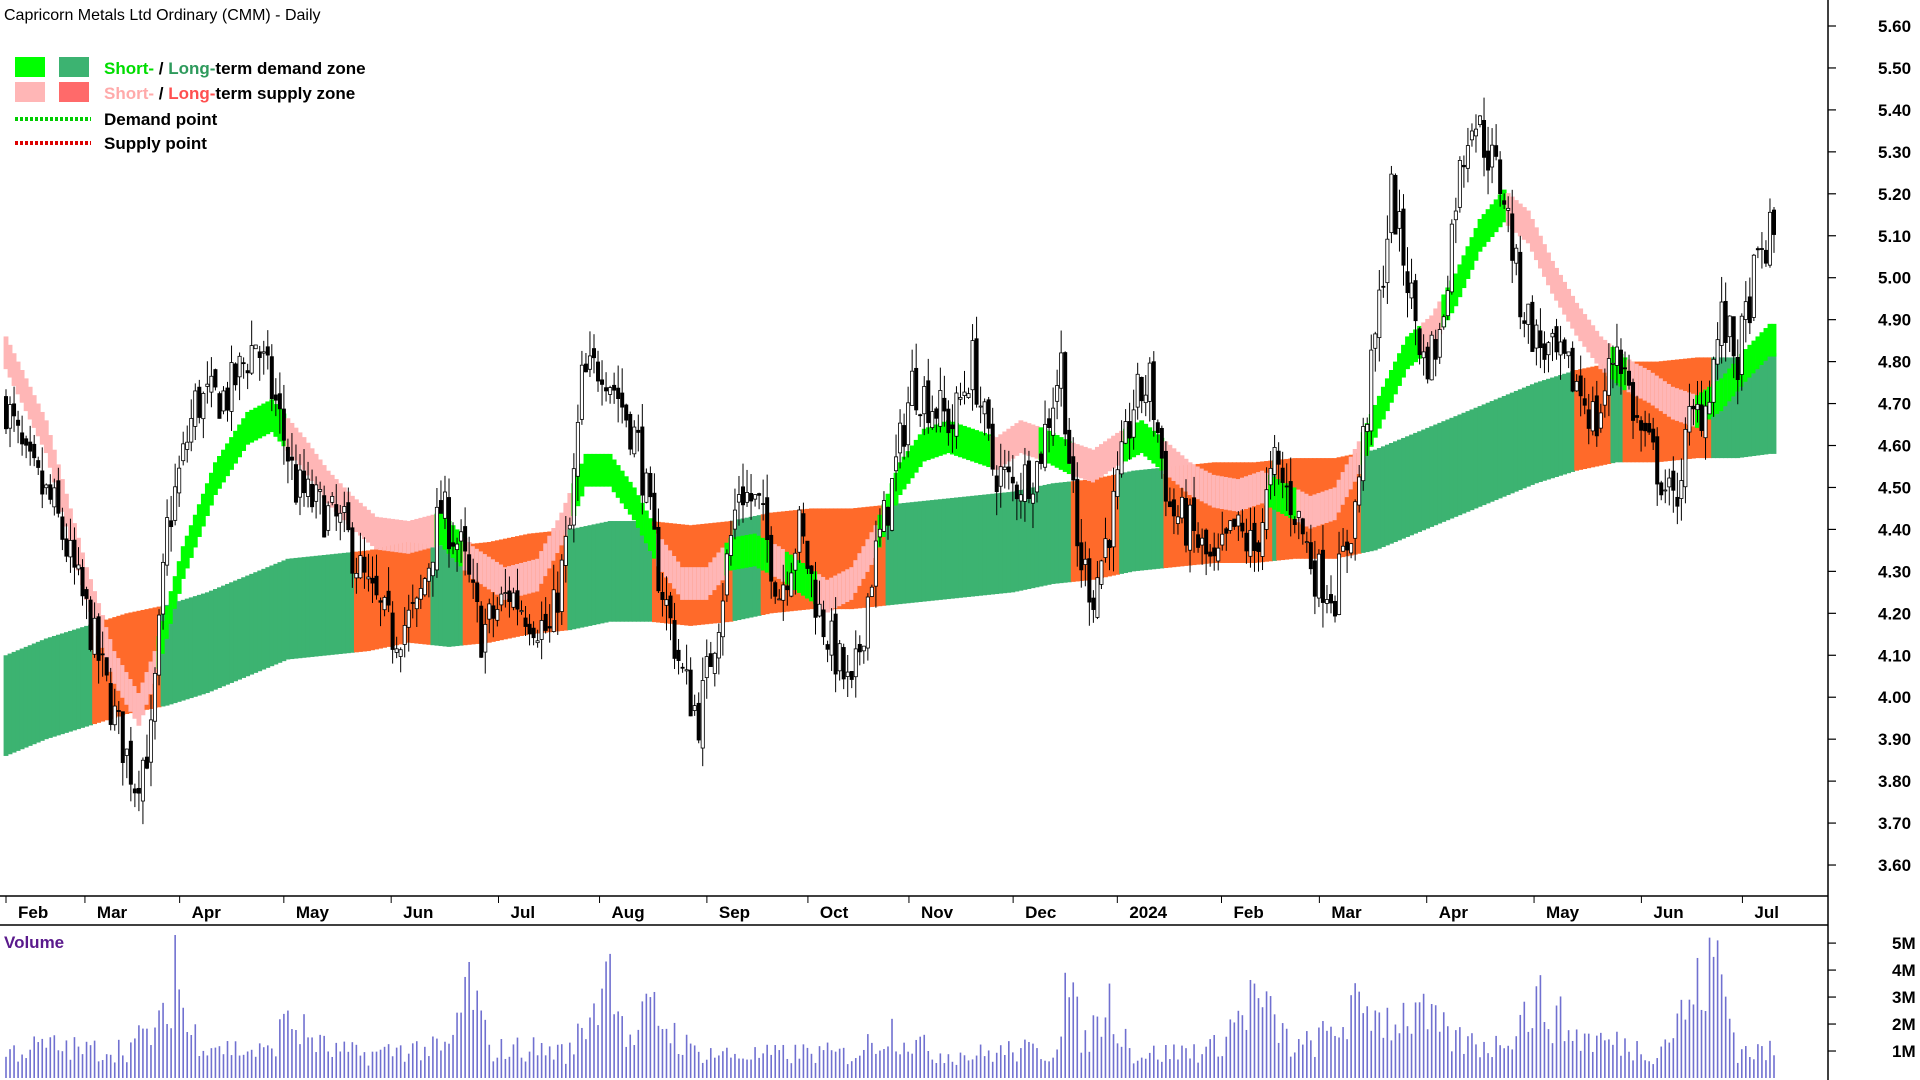 The height and width of the screenshot is (1080, 1920). I want to click on price-tick-label: 4.40, so click(1894, 529).